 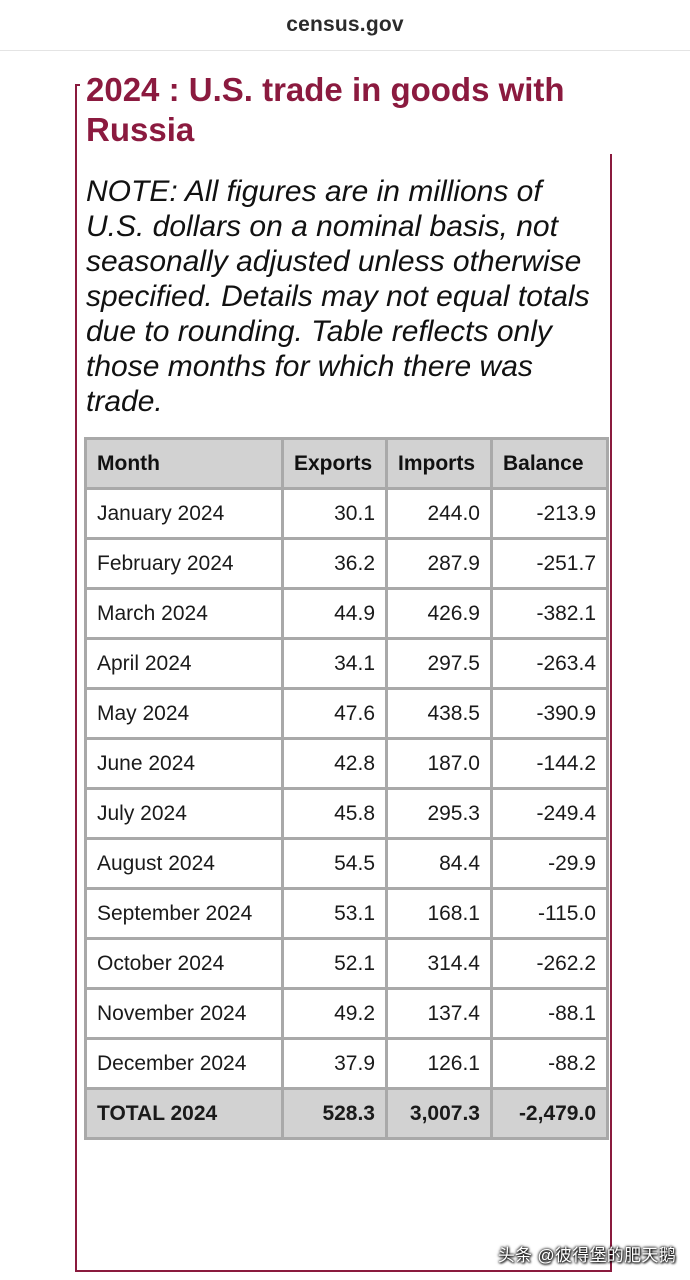 What do you see at coordinates (184, 713) in the screenshot?
I see `cell-month: May 2024` at bounding box center [184, 713].